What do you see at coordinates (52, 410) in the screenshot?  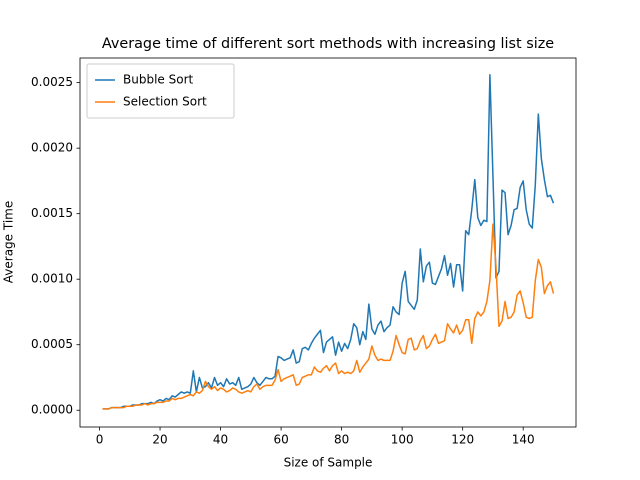 I see `y-tick-label: 0.0000` at bounding box center [52, 410].